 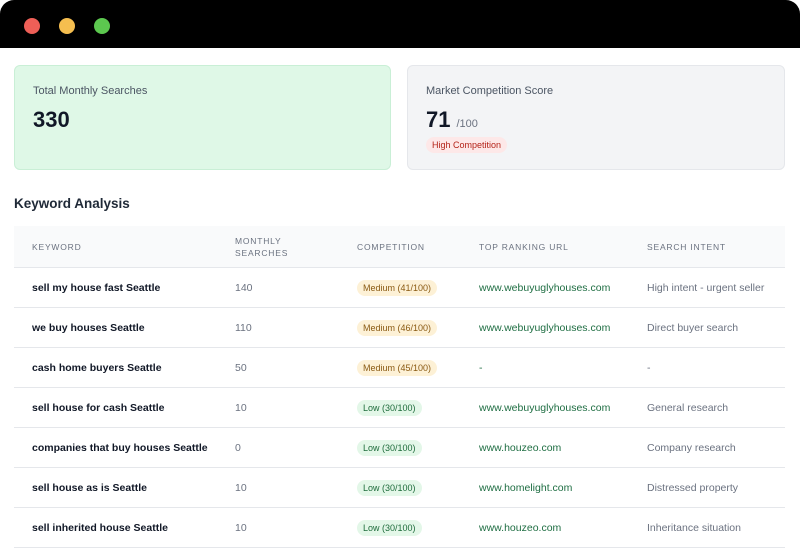 What do you see at coordinates (202, 117) in the screenshot?
I see `metric-card: Total Monthly Searches 330` at bounding box center [202, 117].